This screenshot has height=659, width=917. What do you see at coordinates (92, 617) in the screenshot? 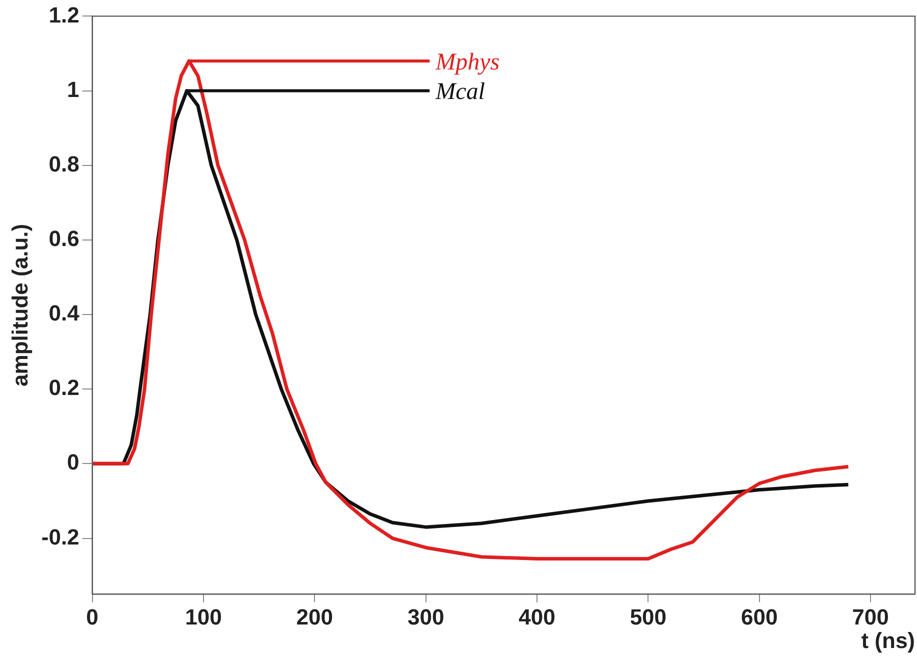
I see `x-tick-label: 0` at bounding box center [92, 617].